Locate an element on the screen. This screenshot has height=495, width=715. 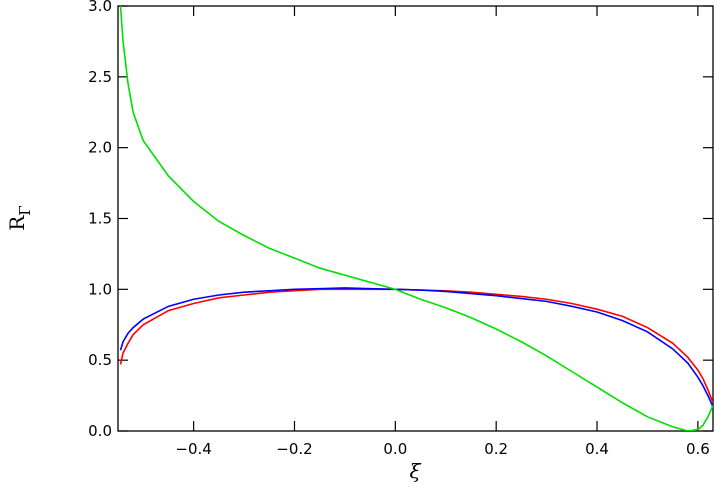
y-axis-label-sub: Γ is located at coordinates (25, 210).